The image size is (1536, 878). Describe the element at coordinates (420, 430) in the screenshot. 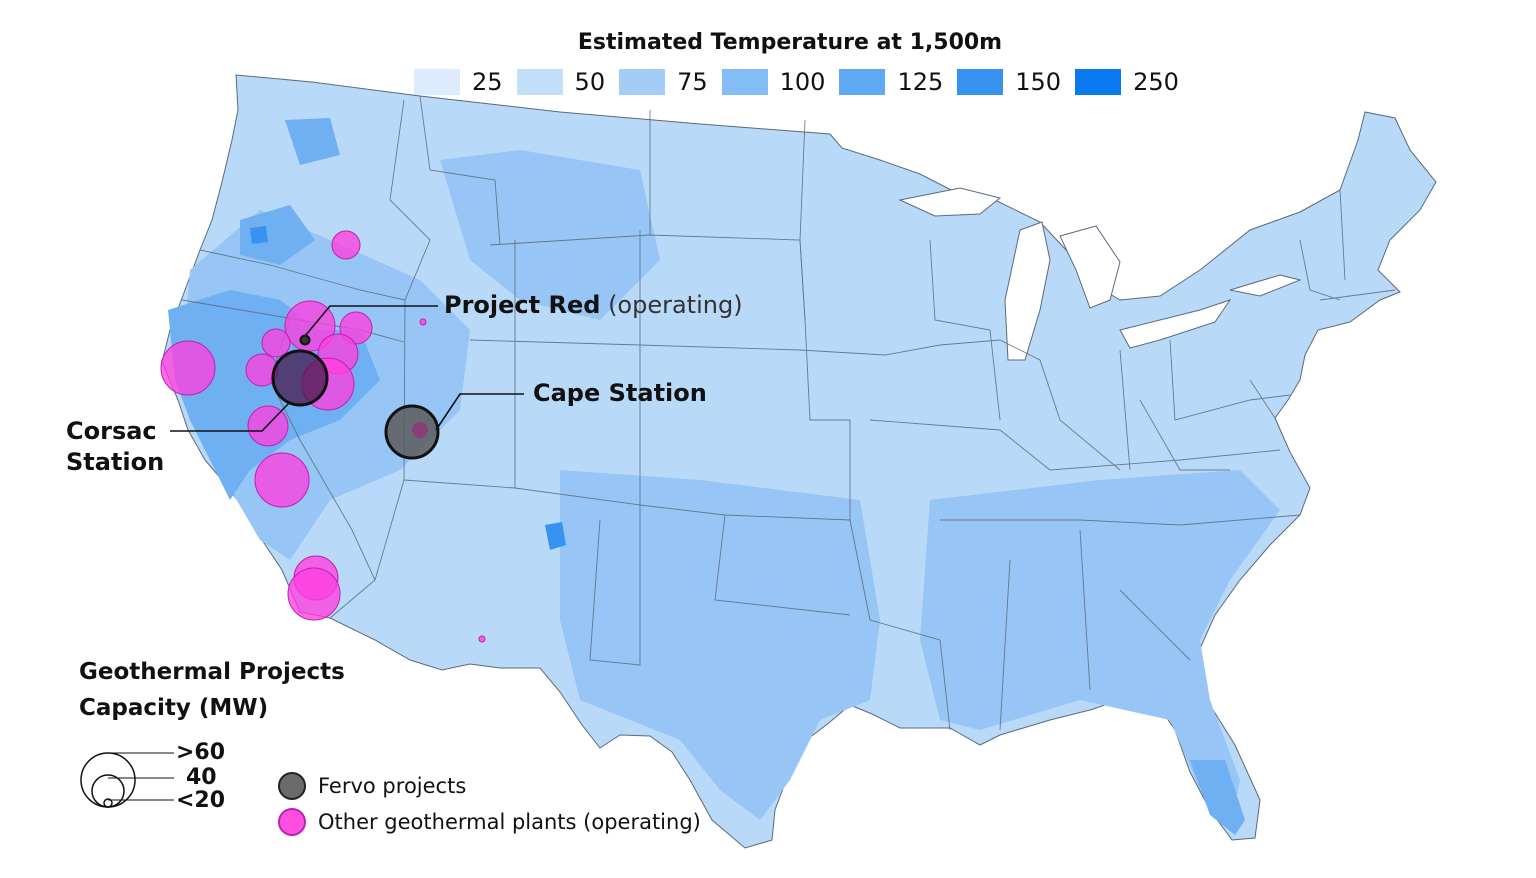

I see `cape-station-inner` at that location.